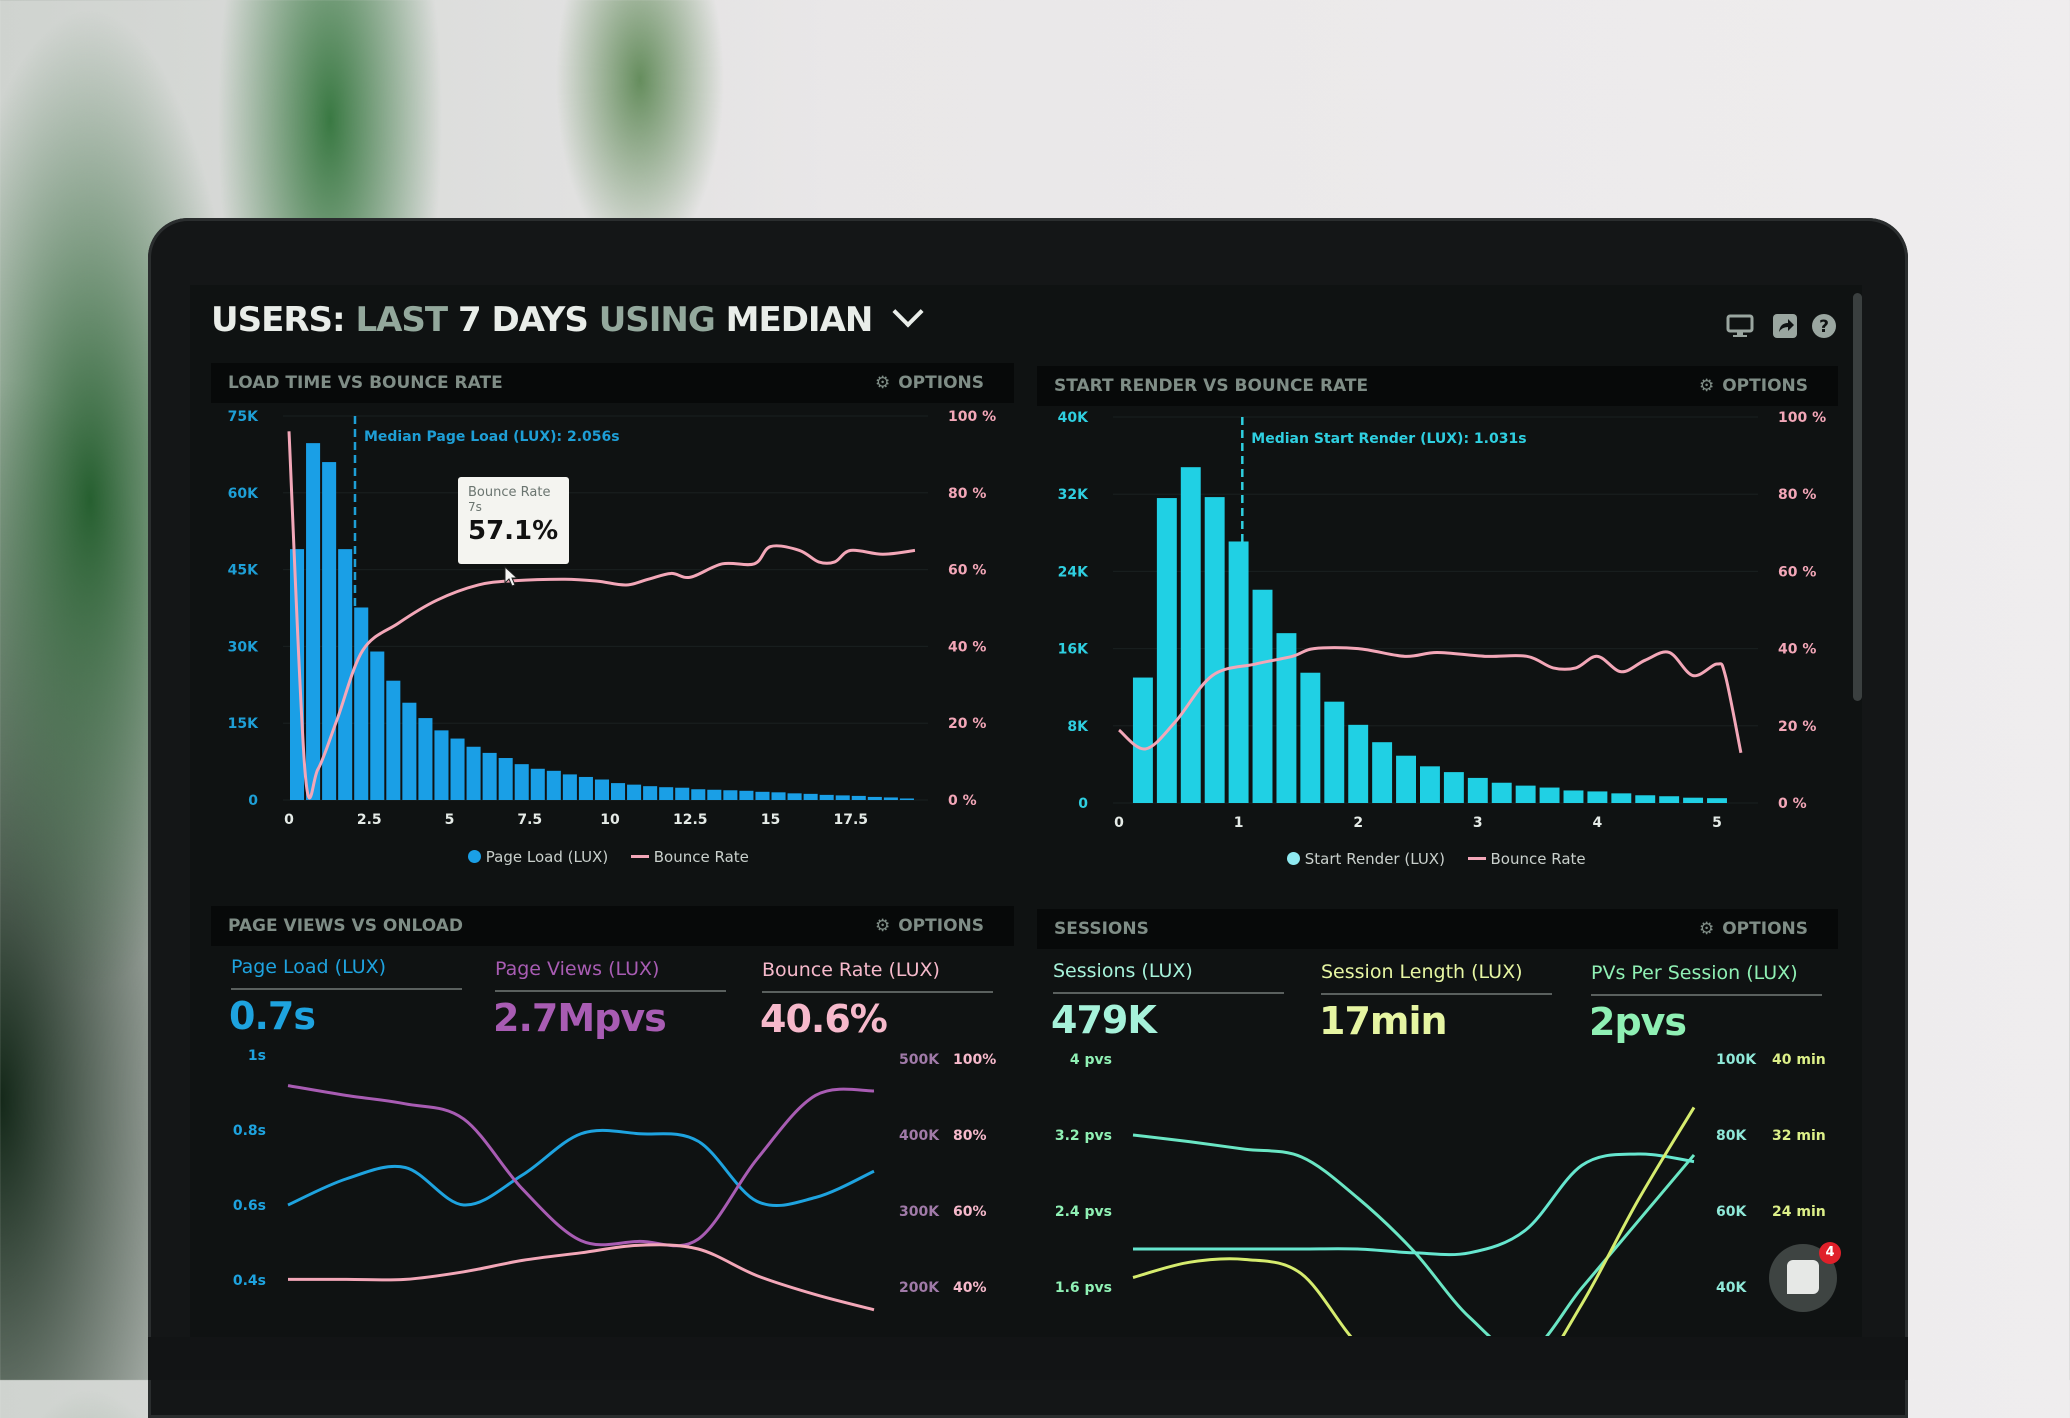 This screenshot has width=2070, height=1418. I want to click on page-title: USERS: LAST 7 DAYS USING MEDIAN, so click(567, 318).